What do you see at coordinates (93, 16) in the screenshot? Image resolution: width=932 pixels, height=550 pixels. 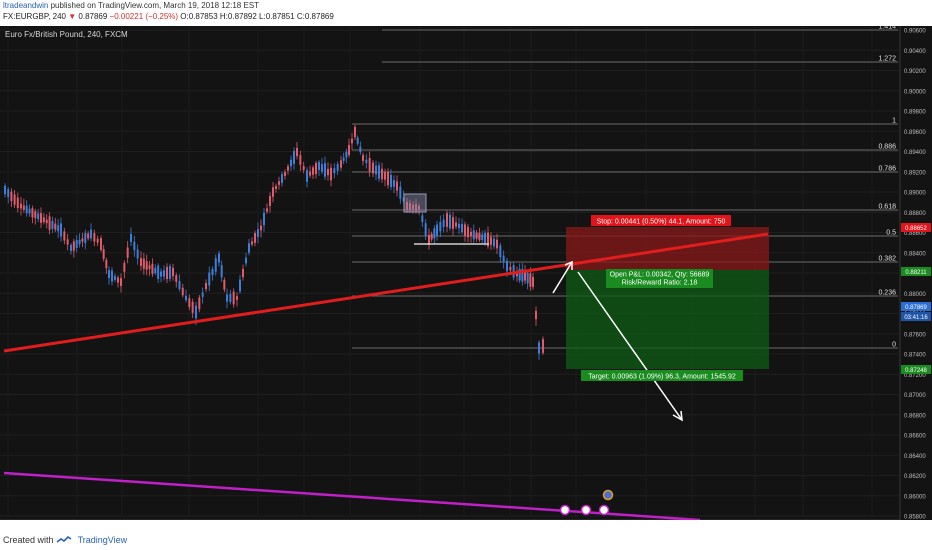 I see `price-label: 0.87869` at bounding box center [93, 16].